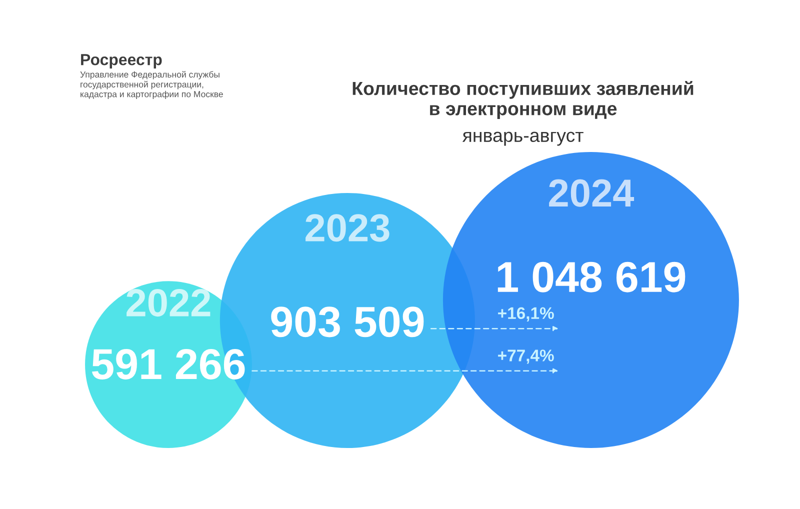 The image size is (800, 509). I want to click on category-label: 2023, so click(348, 228).